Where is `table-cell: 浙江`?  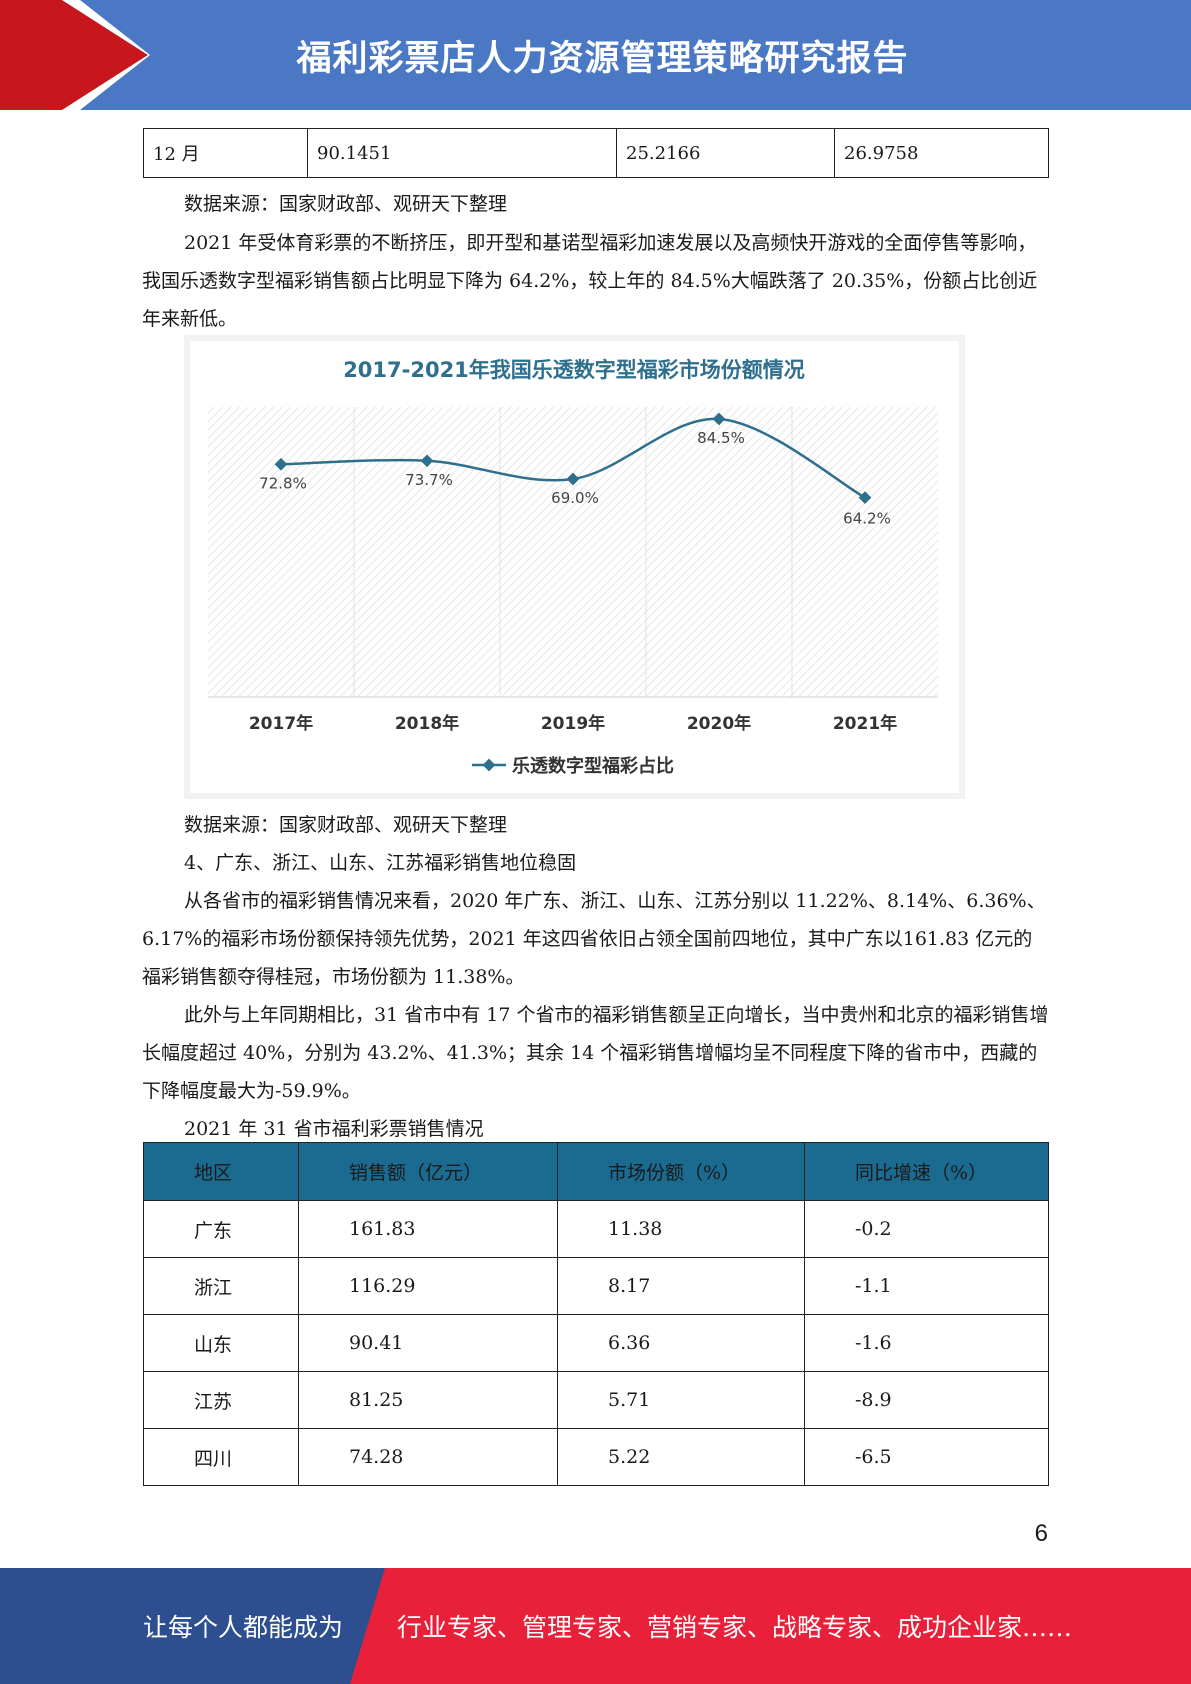 table-cell: 浙江 is located at coordinates (221, 1286).